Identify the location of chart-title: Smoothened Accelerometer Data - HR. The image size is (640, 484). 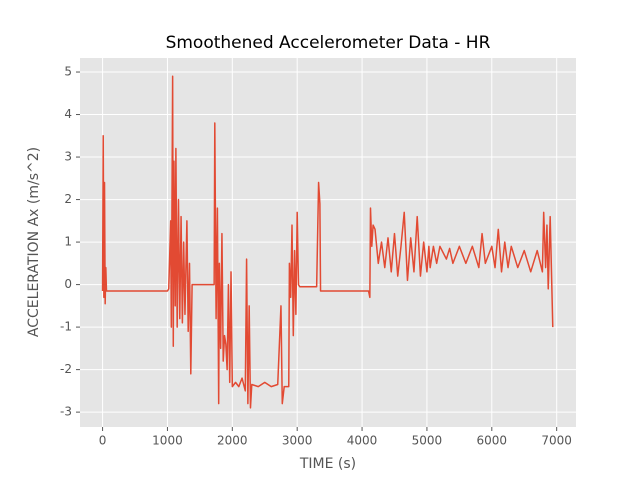
(328, 43).